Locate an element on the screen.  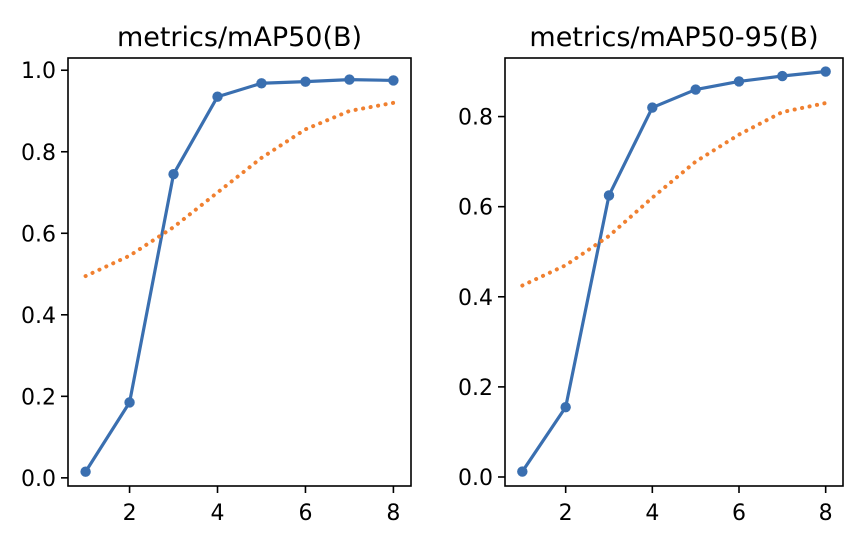
chart-title: metrics/mAP50-95(B) is located at coordinates (673, 37).